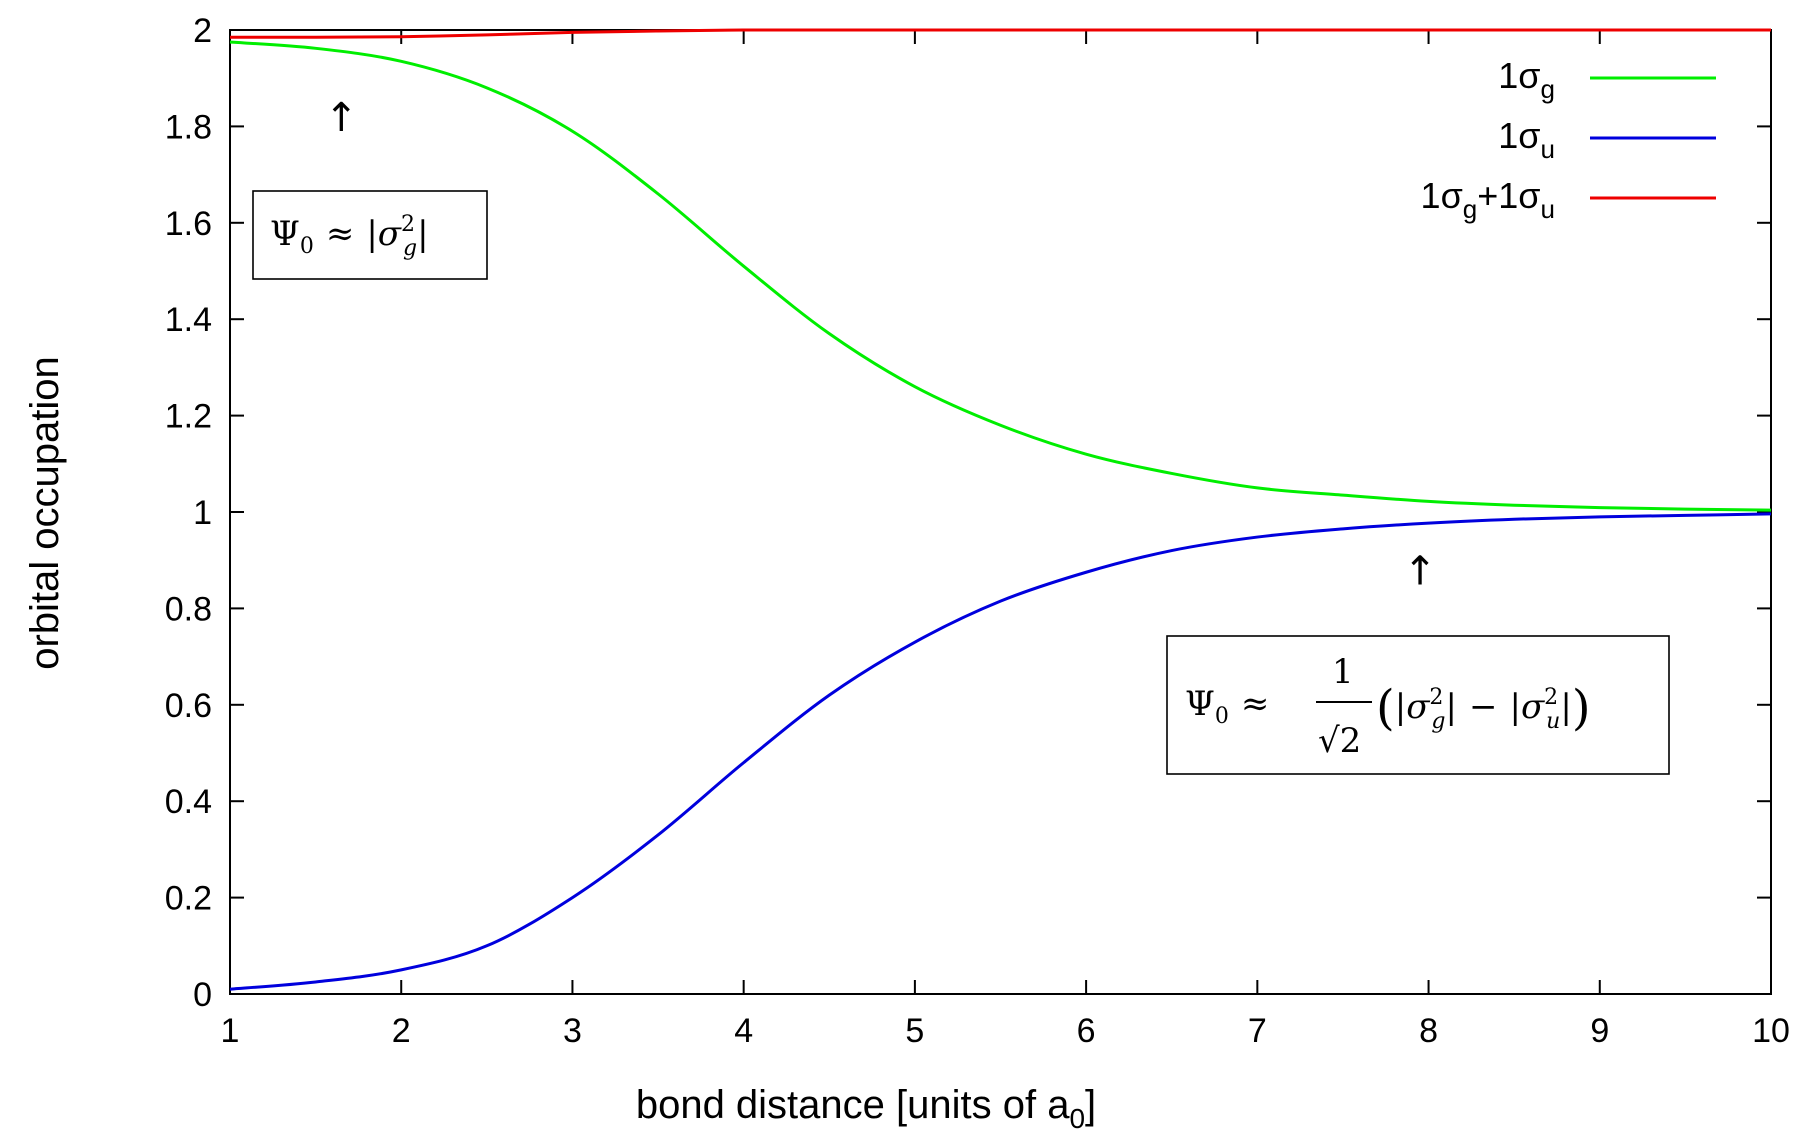  I want to click on legend: 1σg 1σu 1σg+1σu, so click(1568, 139).